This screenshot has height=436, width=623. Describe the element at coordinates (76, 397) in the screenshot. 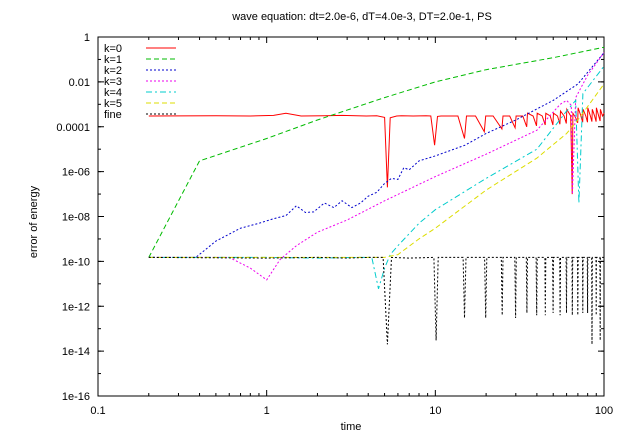

I see `y-tick-label: 1e-16` at that location.